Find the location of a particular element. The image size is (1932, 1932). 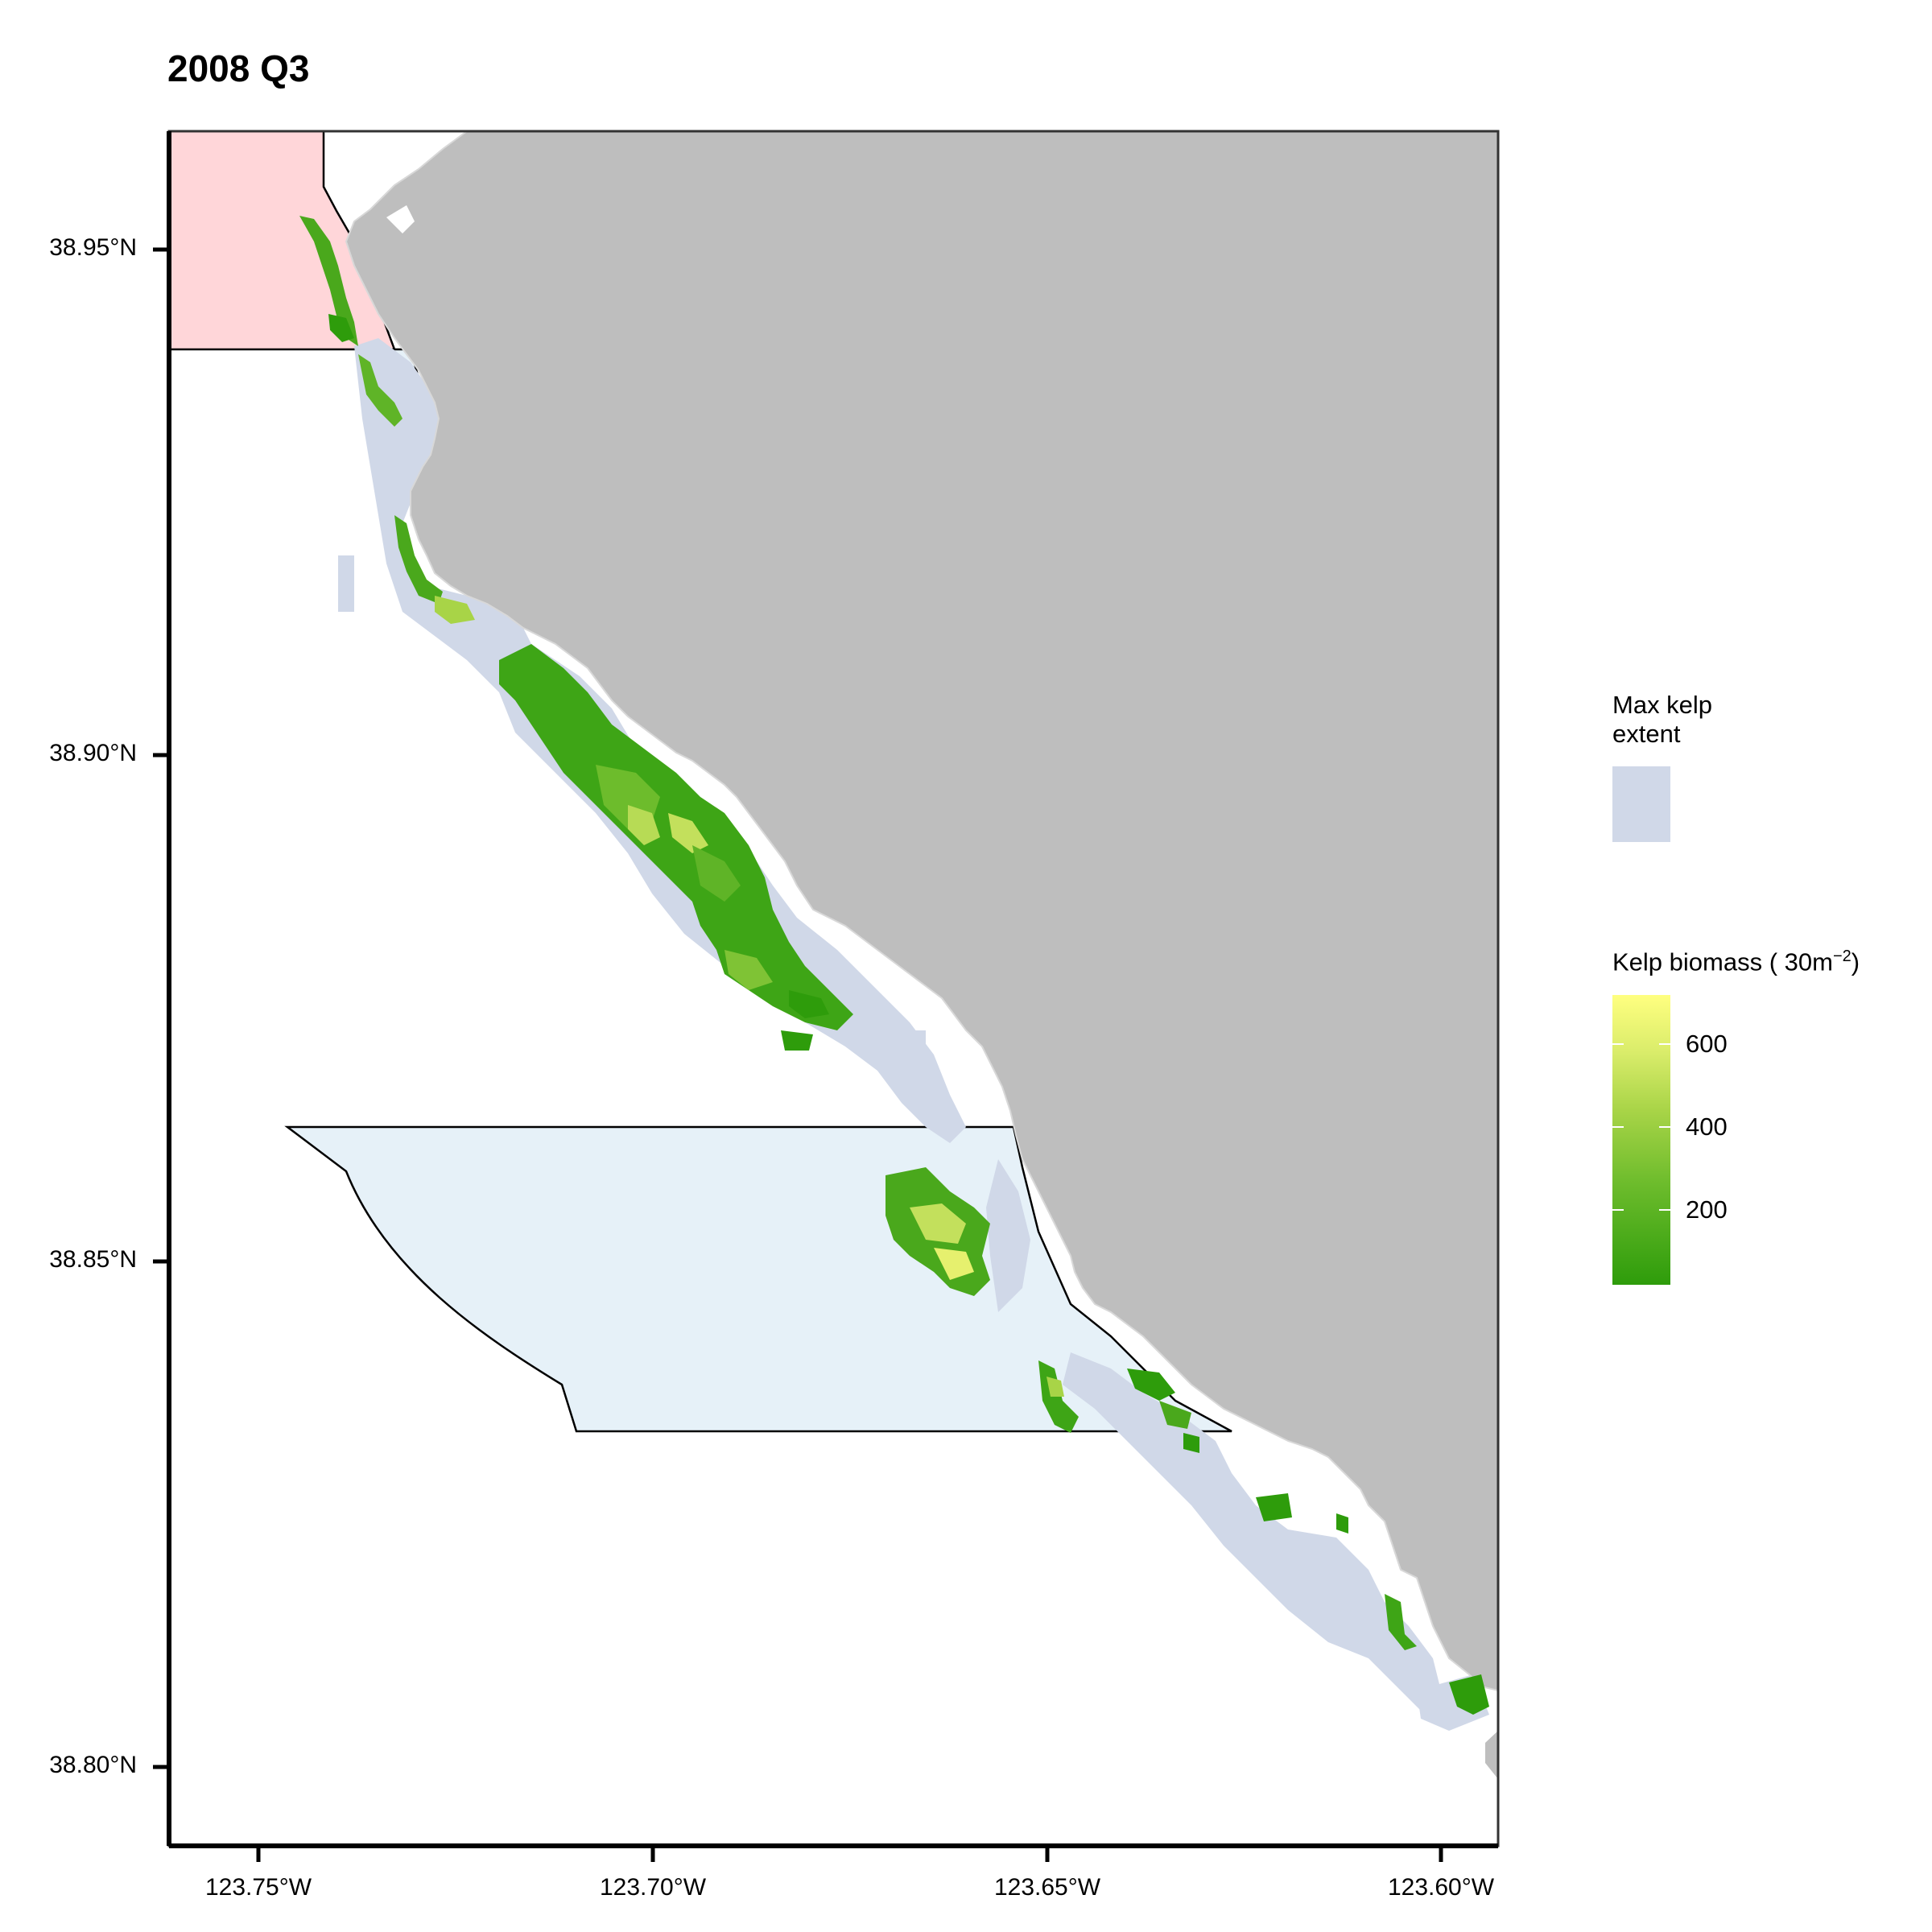

legend-colorbar-ticks is located at coordinates (1641, 1127).